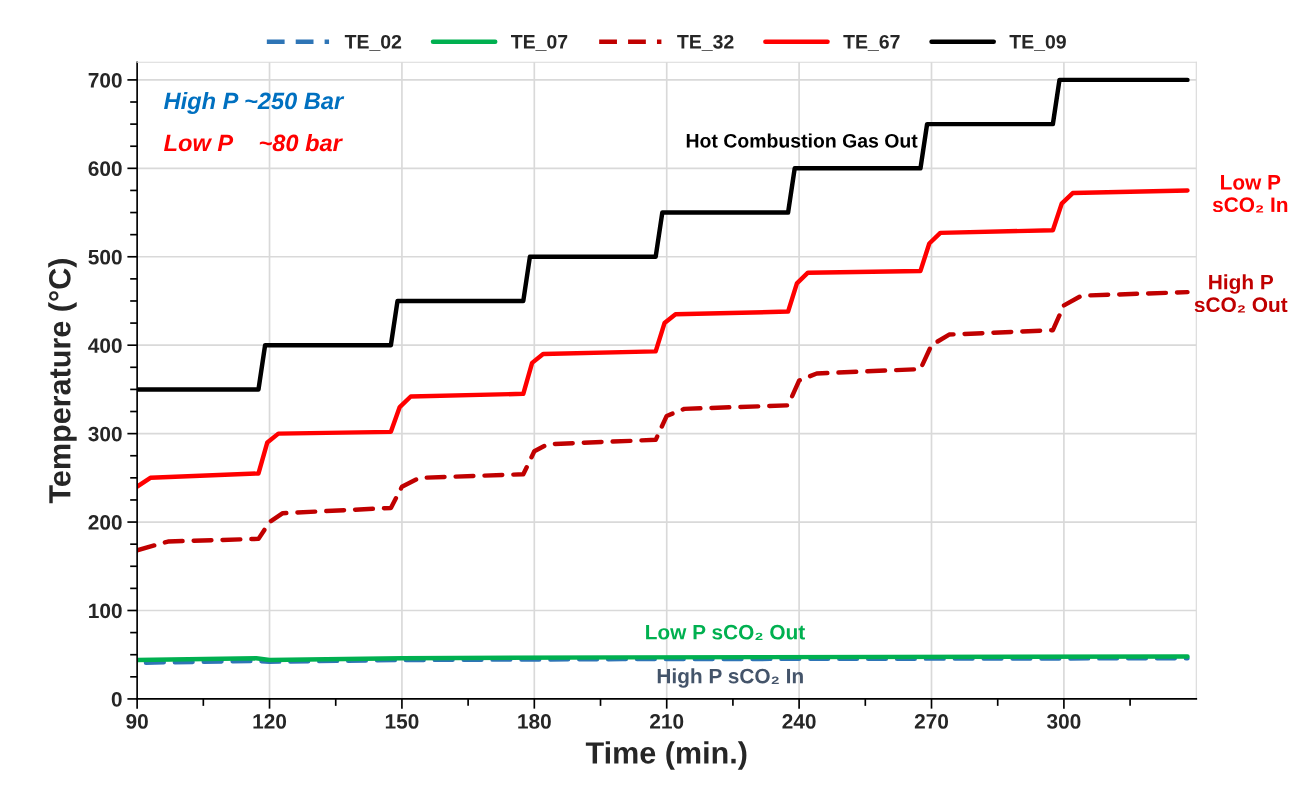 The width and height of the screenshot is (1306, 808). What do you see at coordinates (254, 102) in the screenshot?
I see `annotation: High P ~250 Bar` at bounding box center [254, 102].